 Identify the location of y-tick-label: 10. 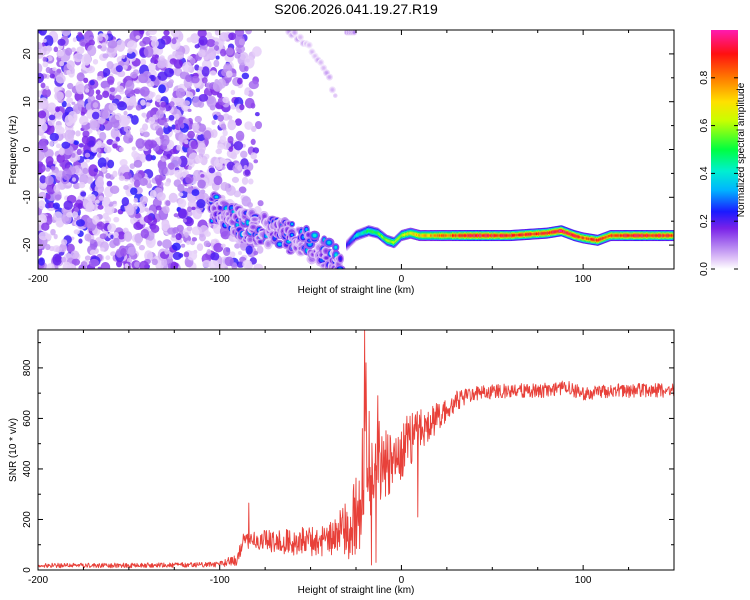
(27, 102).